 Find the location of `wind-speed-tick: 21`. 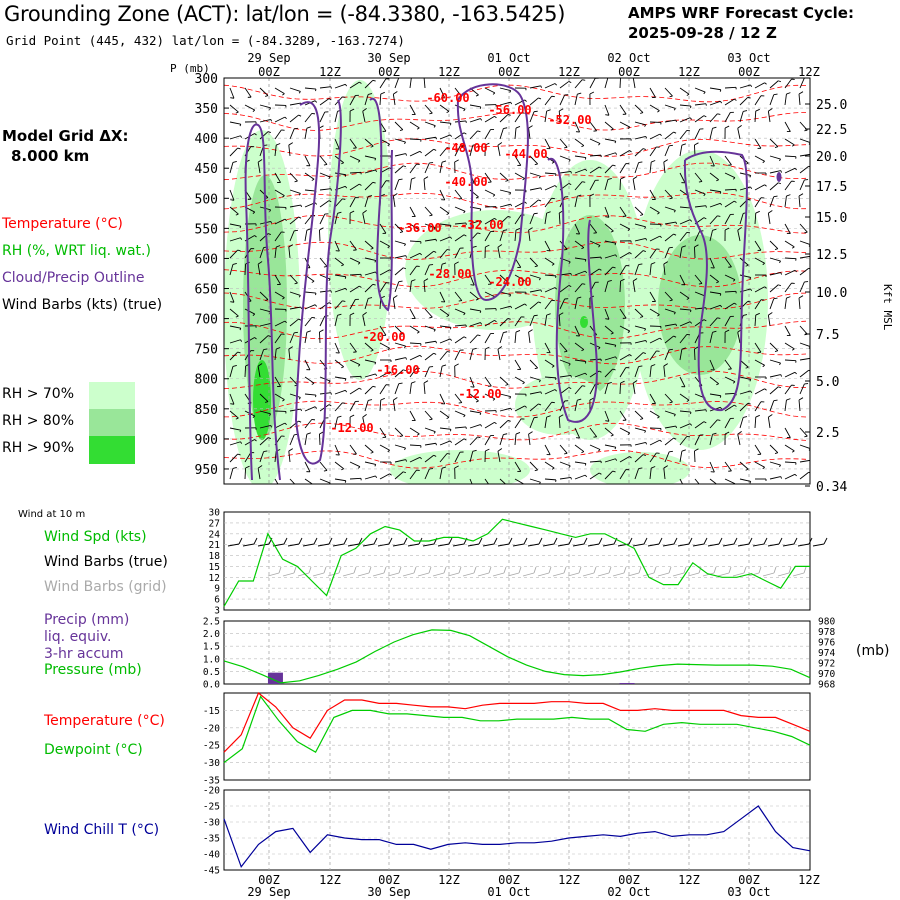

wind-speed-tick: 21 is located at coordinates (215, 545).